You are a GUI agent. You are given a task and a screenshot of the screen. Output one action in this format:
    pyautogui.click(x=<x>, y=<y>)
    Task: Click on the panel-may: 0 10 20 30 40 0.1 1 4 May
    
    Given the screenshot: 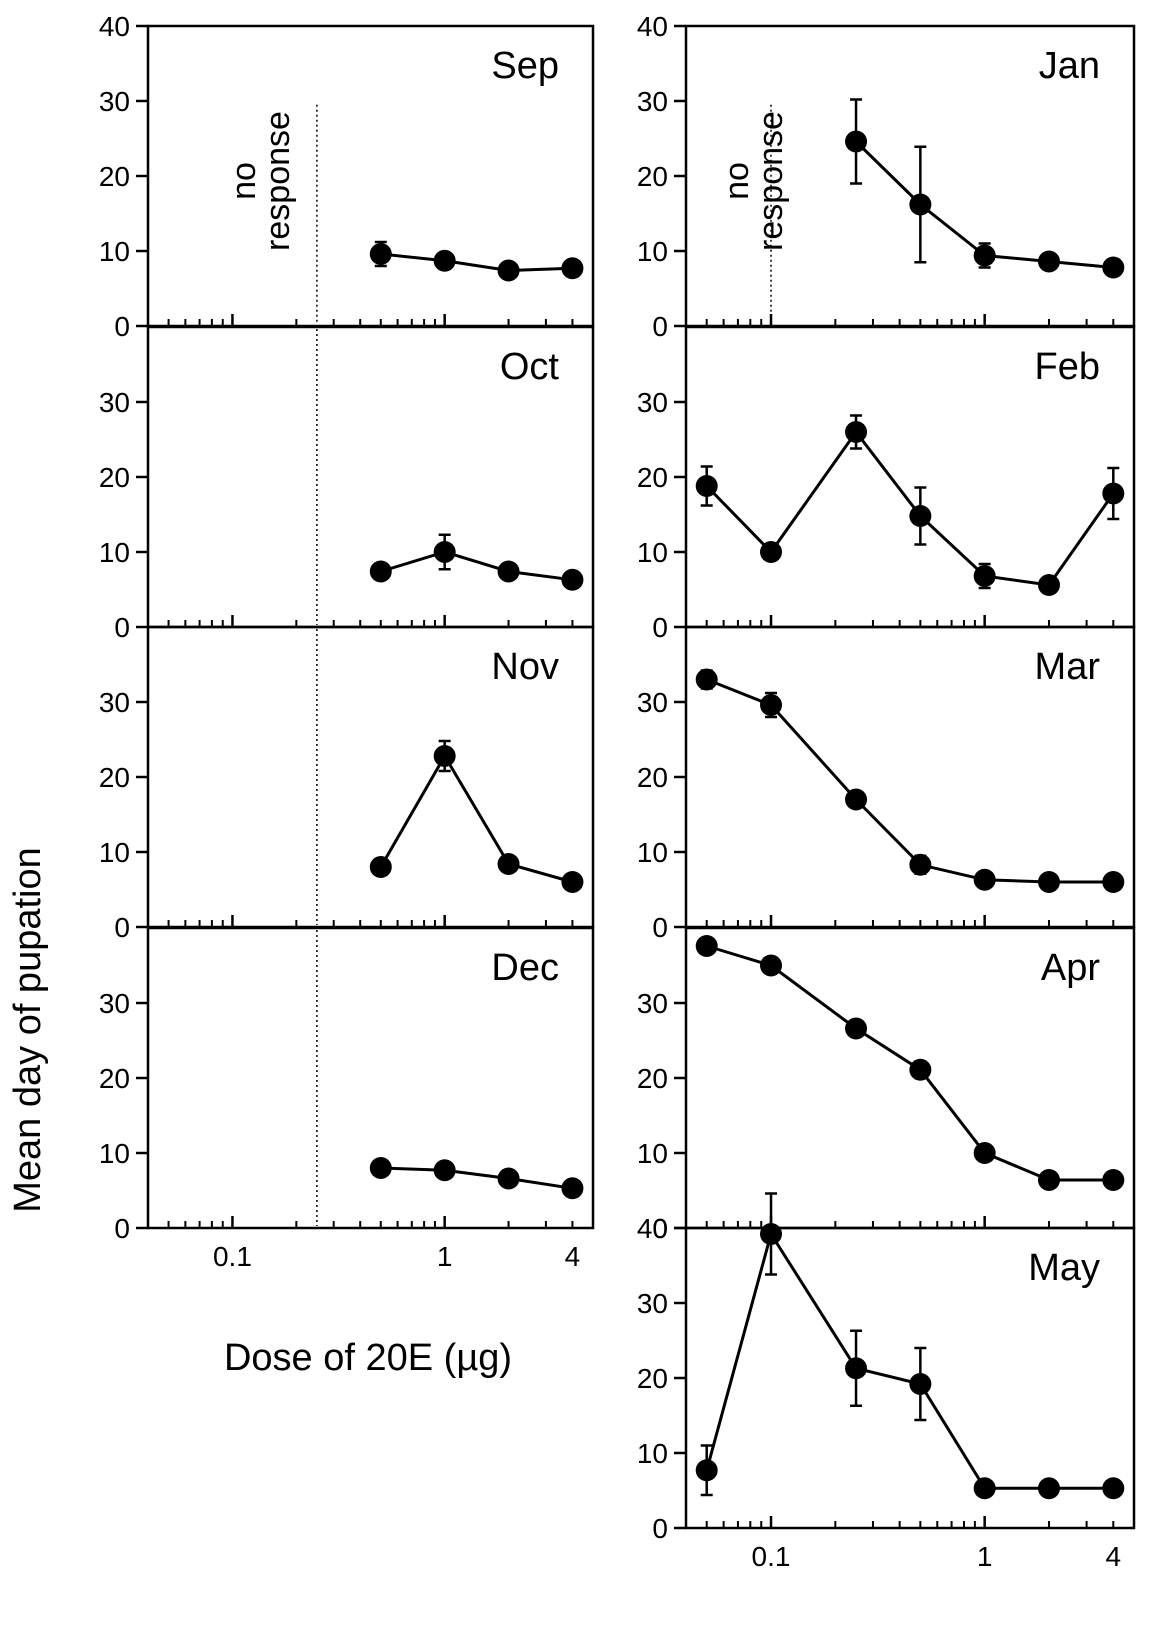 What is the action you would take?
    pyautogui.click(x=886, y=1382)
    